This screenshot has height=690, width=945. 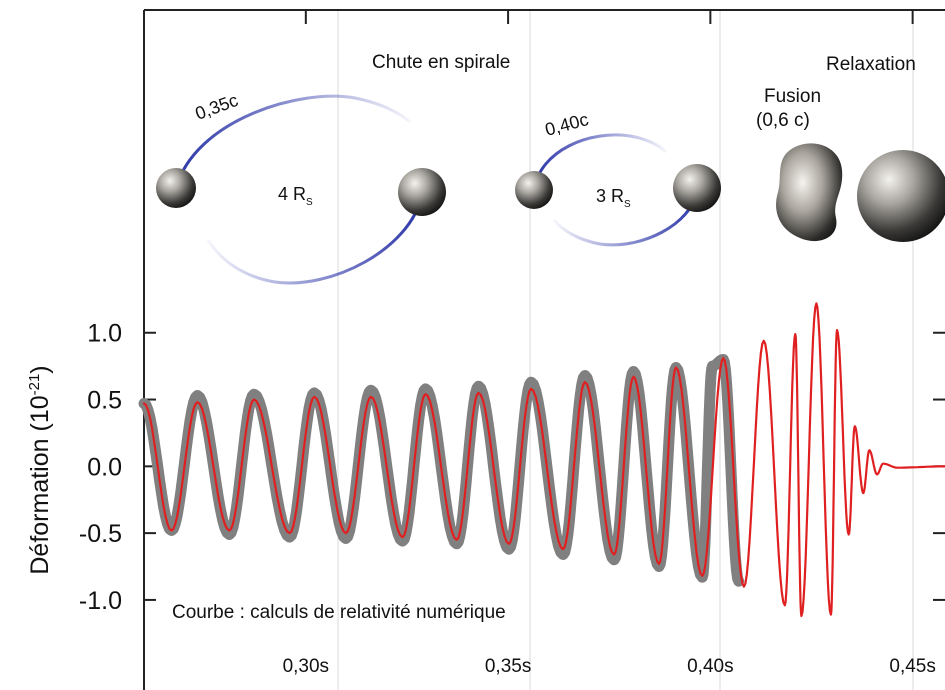 I want to click on y-tick-label: 0.0, so click(x=104, y=467).